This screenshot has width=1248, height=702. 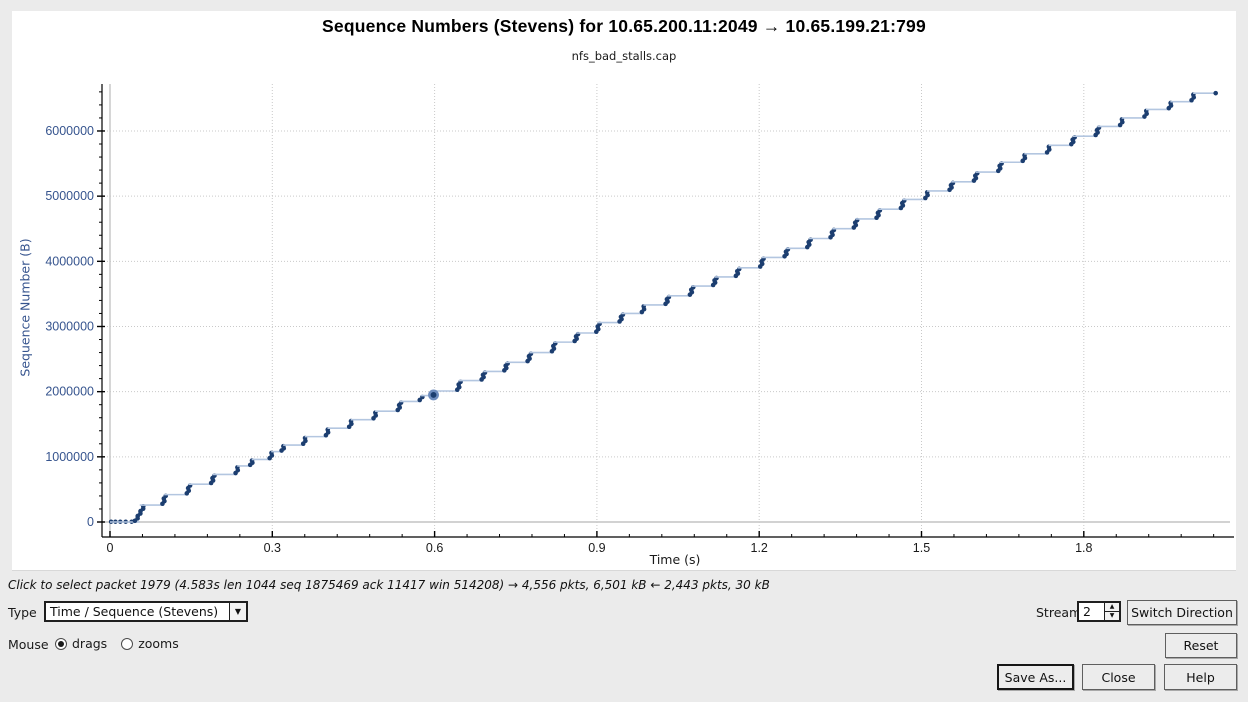 I want to click on type-label: Type, so click(x=22, y=612).